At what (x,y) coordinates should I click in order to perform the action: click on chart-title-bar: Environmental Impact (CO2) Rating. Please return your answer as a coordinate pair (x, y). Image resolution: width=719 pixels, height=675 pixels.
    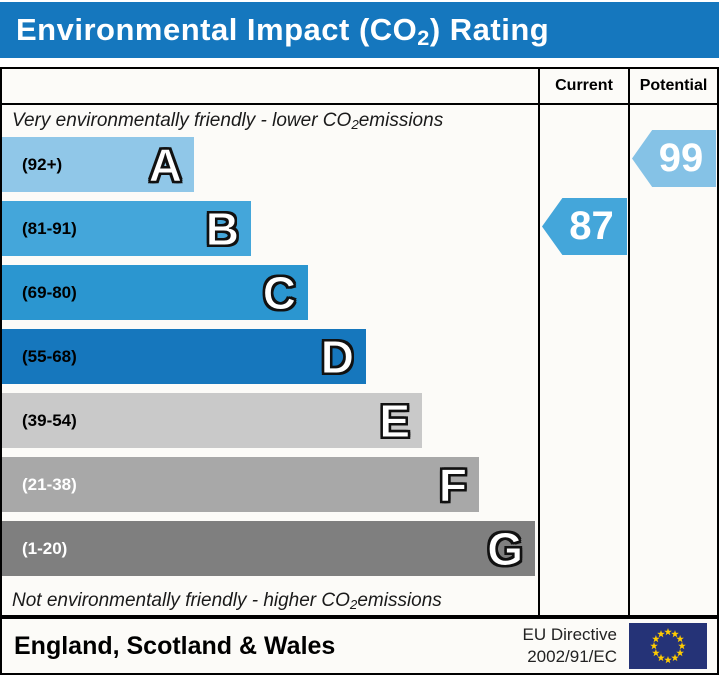
    Looking at the image, I should click on (359, 30).